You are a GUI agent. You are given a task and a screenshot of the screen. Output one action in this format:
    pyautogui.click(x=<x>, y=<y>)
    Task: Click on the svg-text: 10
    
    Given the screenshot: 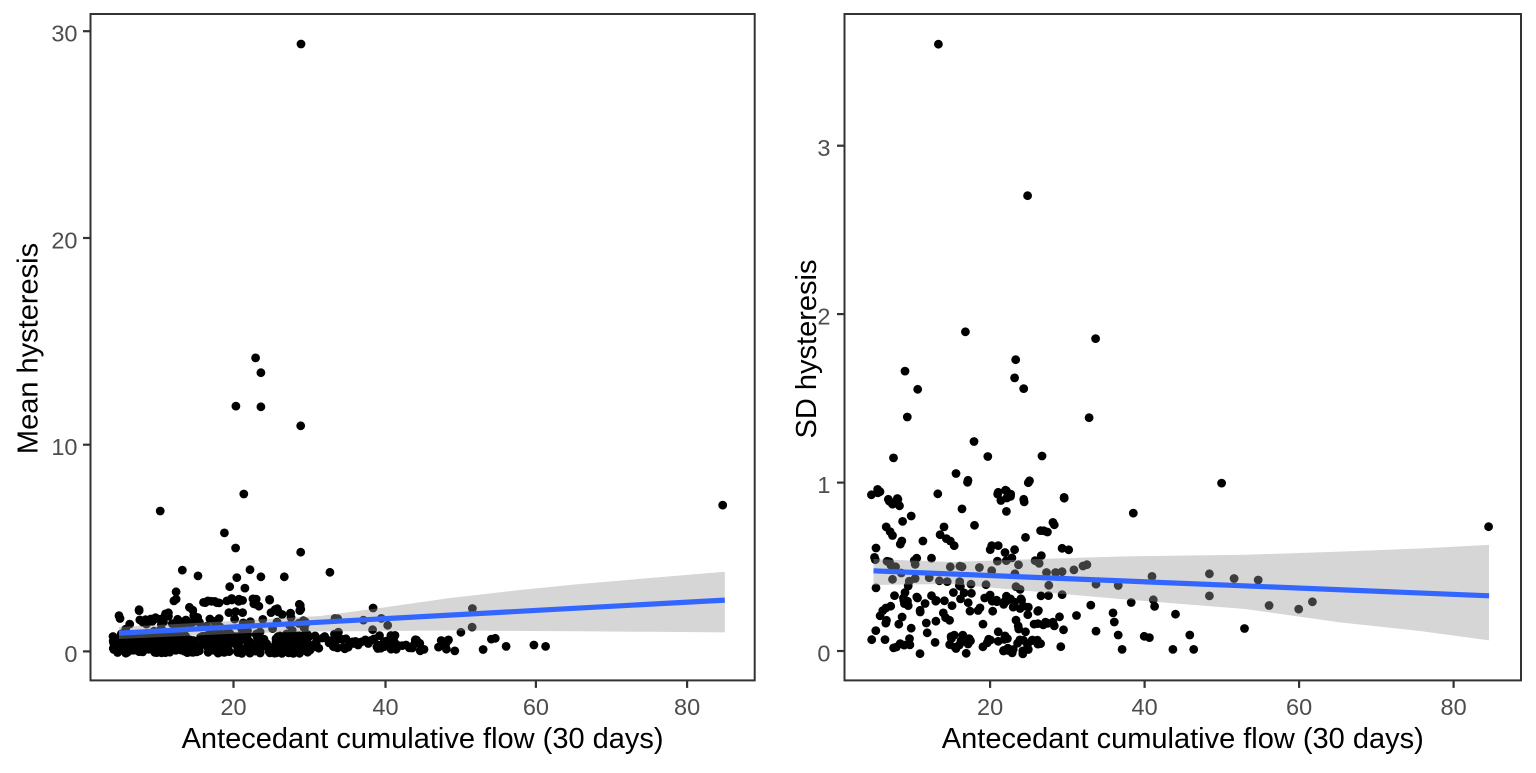 What is the action you would take?
    pyautogui.click(x=64, y=447)
    